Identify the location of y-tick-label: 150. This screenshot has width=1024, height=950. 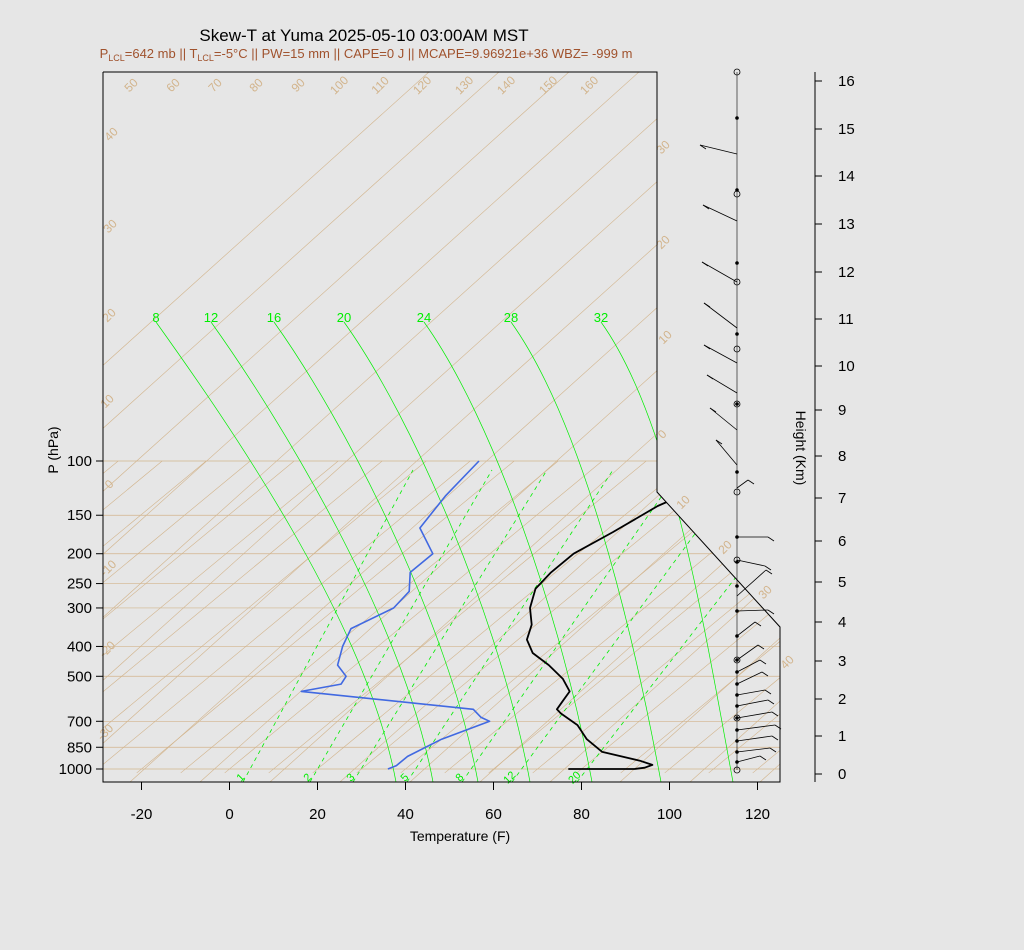
(79, 515).